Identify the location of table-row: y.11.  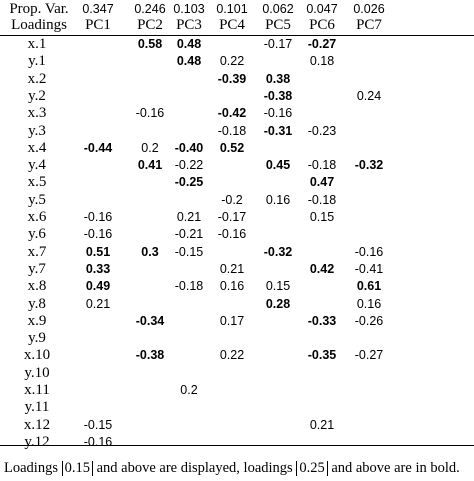
(237, 407).